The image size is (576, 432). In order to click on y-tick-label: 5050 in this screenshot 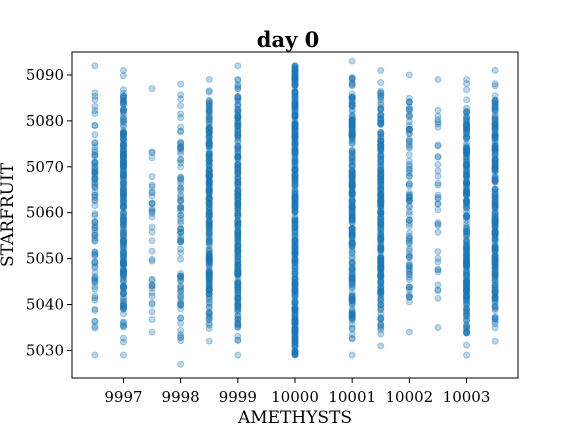, I will do `click(45, 259)`.